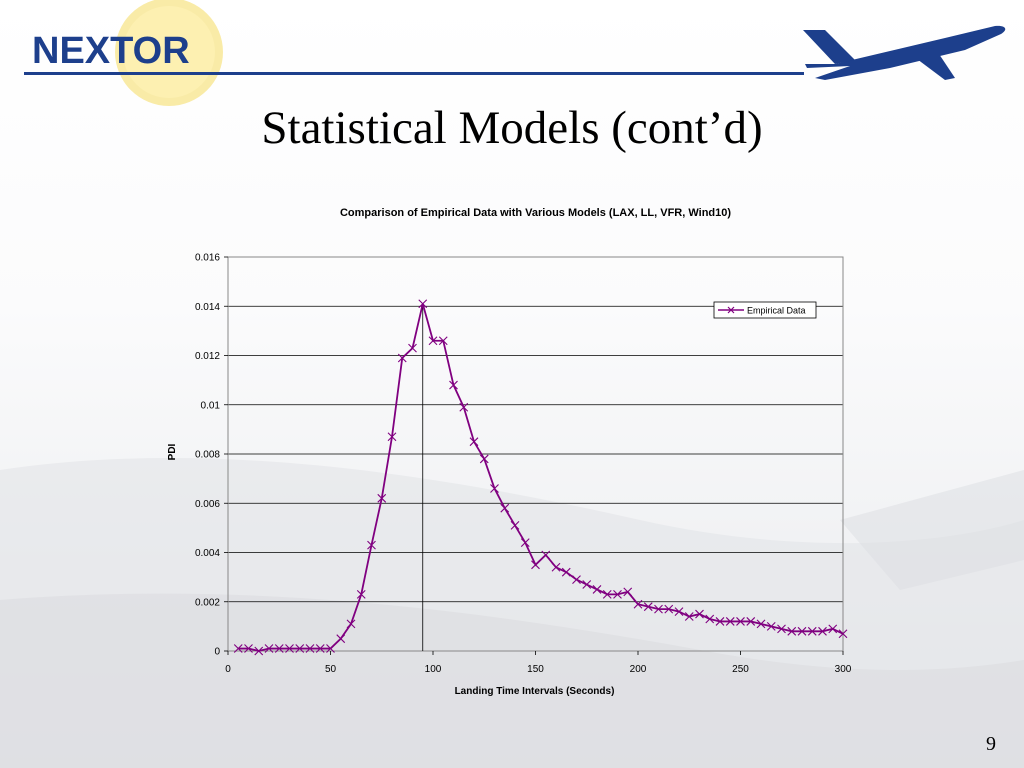  Describe the element at coordinates (433, 669) in the screenshot. I see `x-tick-label: 100` at that location.